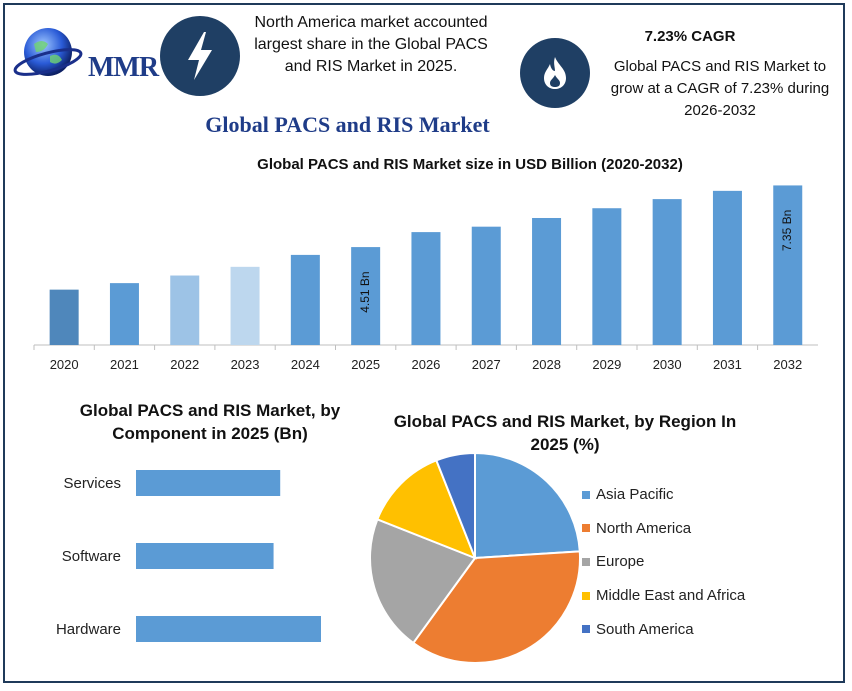 This screenshot has width=852, height=691. What do you see at coordinates (455, 505) in the screenshot?
I see `pie-slice-south-america` at bounding box center [455, 505].